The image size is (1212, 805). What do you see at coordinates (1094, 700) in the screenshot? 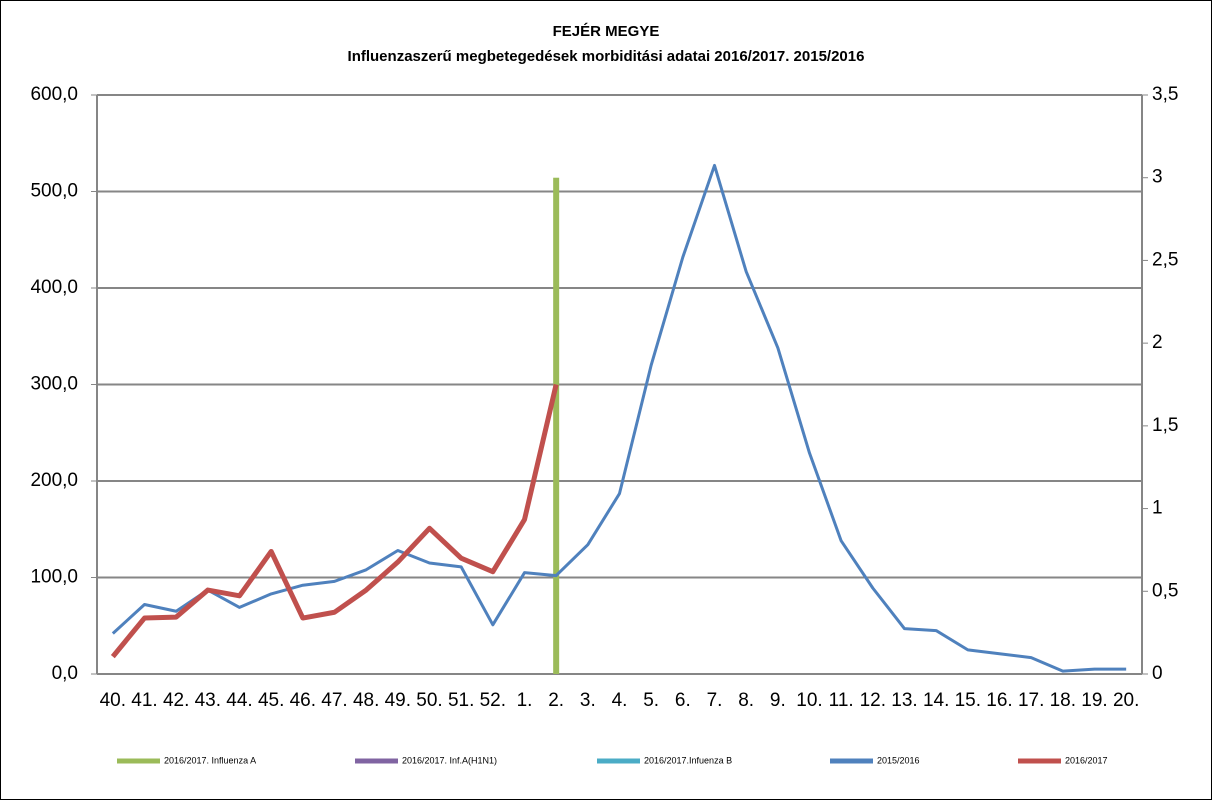
I see `x-tick-label: 19.` at bounding box center [1094, 700].